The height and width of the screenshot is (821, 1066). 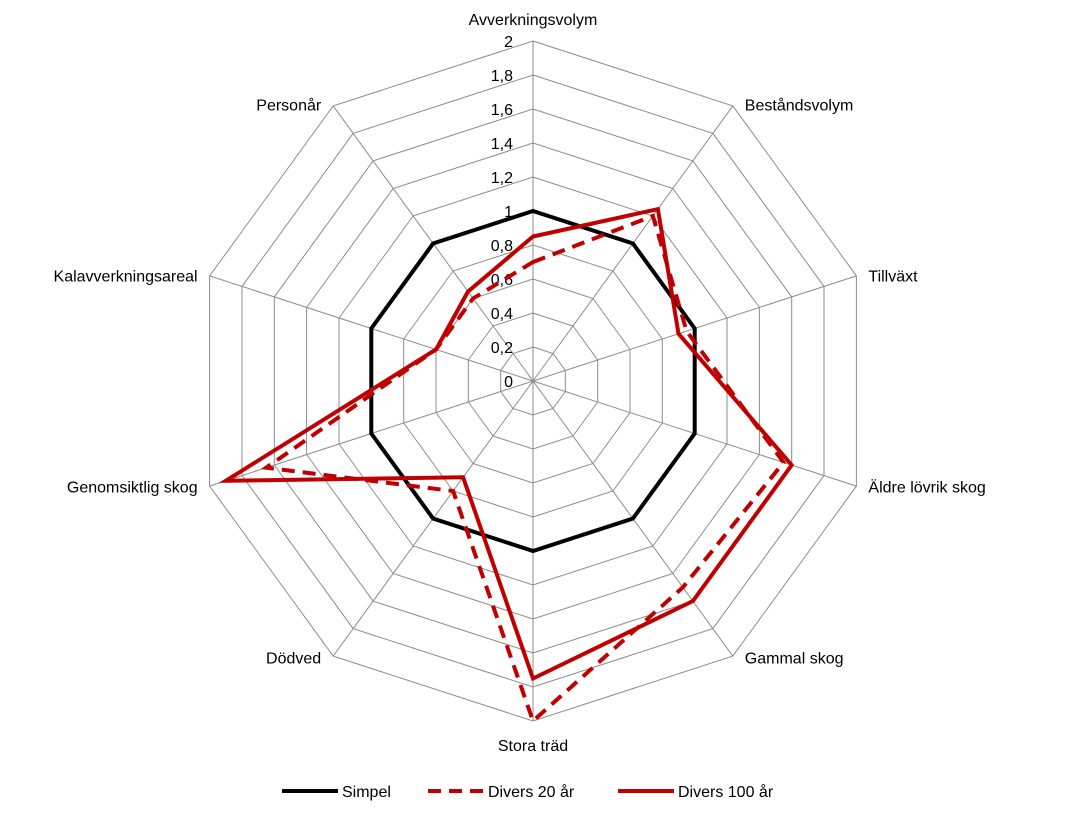 I want to click on tick-label: 1, so click(x=508, y=212).